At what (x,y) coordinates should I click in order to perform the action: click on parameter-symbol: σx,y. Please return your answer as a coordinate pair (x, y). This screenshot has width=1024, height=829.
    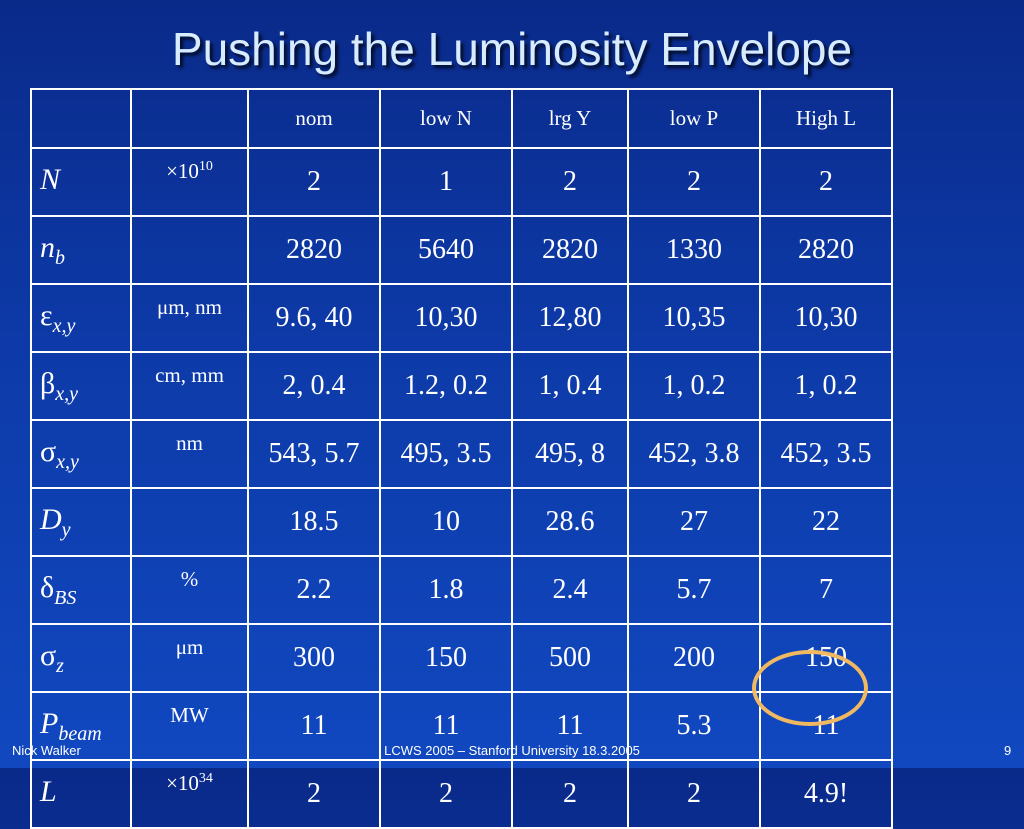
    Looking at the image, I should click on (81, 454).